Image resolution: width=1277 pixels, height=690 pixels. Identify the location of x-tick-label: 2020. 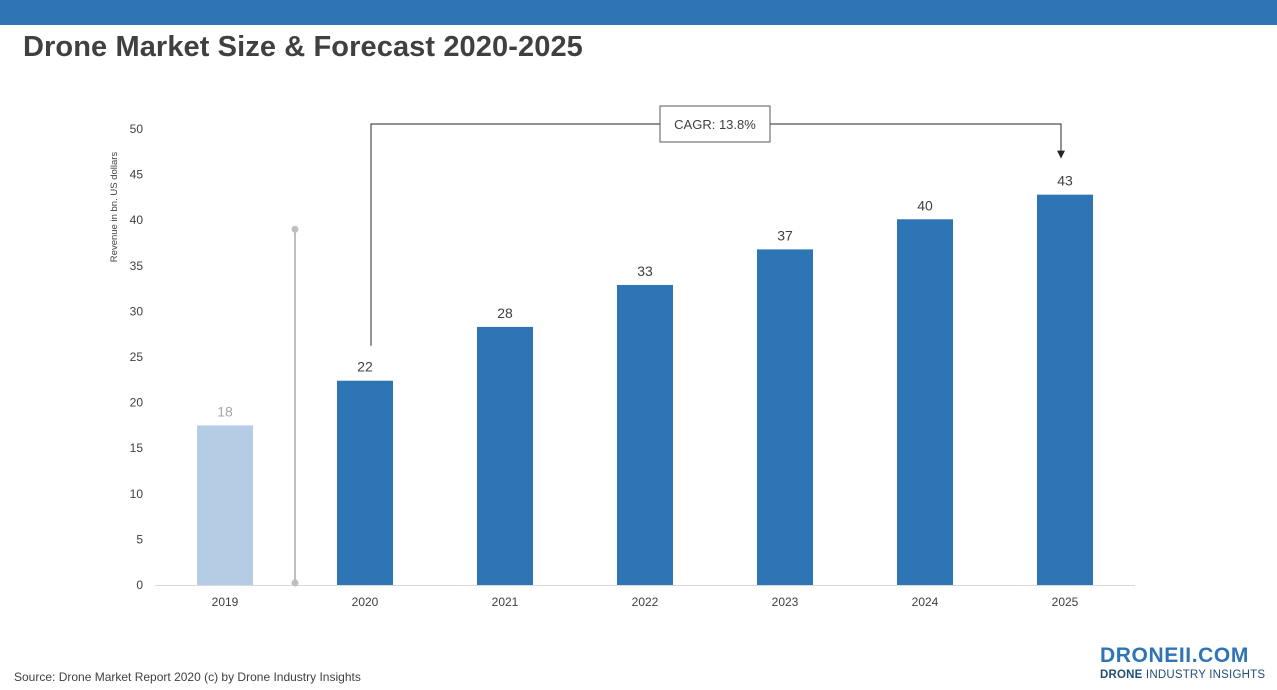
(365, 602).